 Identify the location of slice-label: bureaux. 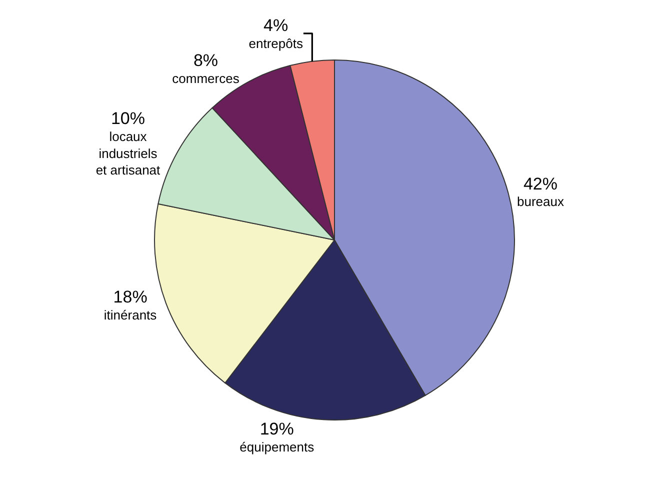
(540, 202).